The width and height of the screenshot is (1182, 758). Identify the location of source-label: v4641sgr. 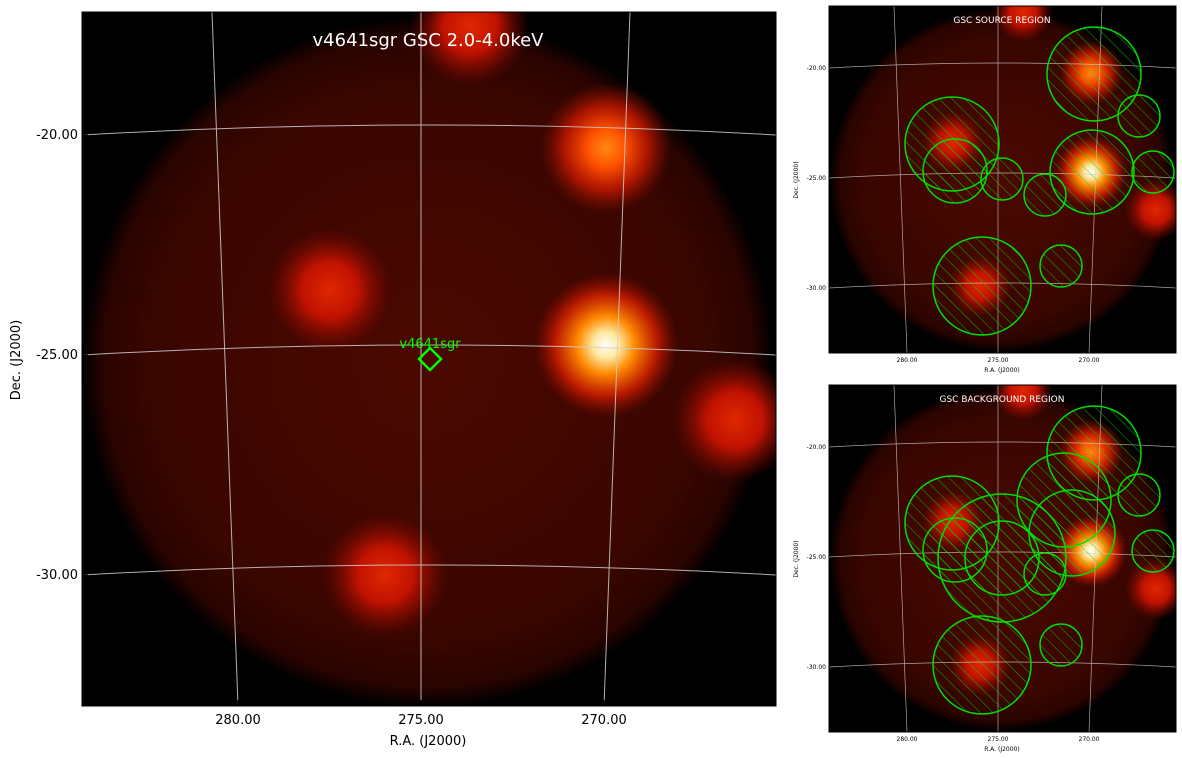
(430, 344).